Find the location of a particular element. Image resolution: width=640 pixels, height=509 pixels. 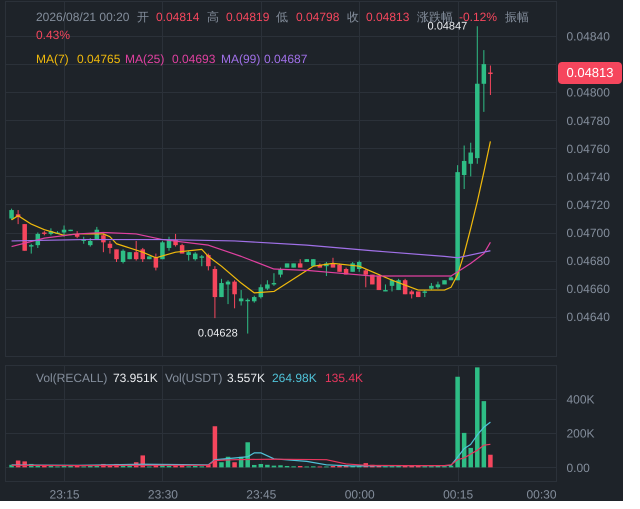

y-tick-label: 0.04760 is located at coordinates (588, 149).